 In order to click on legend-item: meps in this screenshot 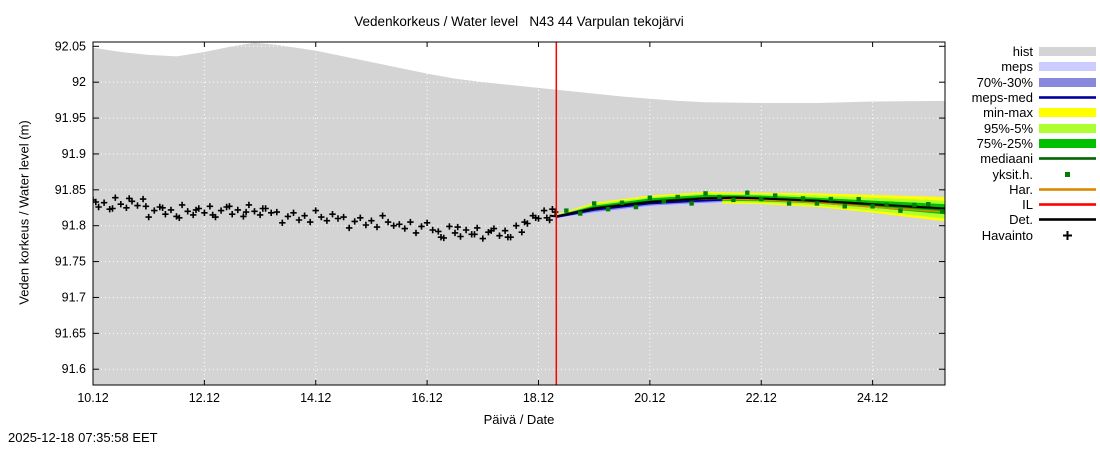, I will do `click(1034, 66)`.